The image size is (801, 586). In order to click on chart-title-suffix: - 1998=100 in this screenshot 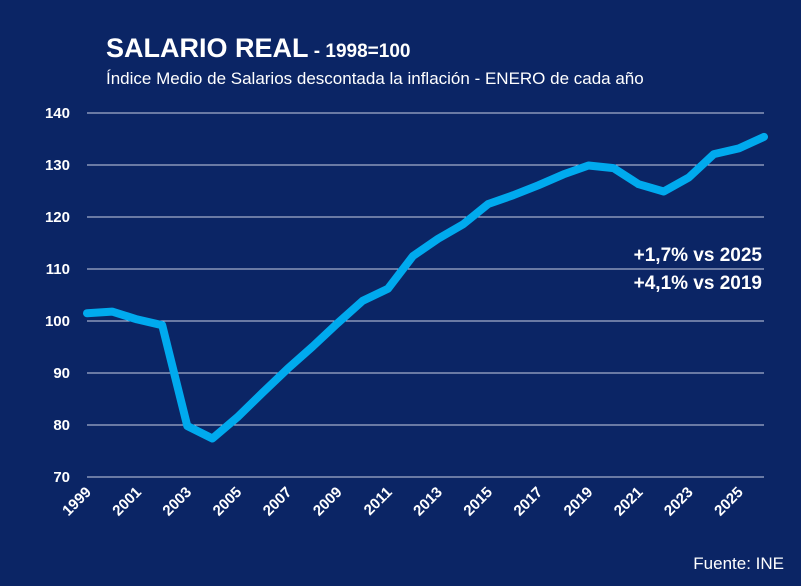, I will do `click(360, 51)`.